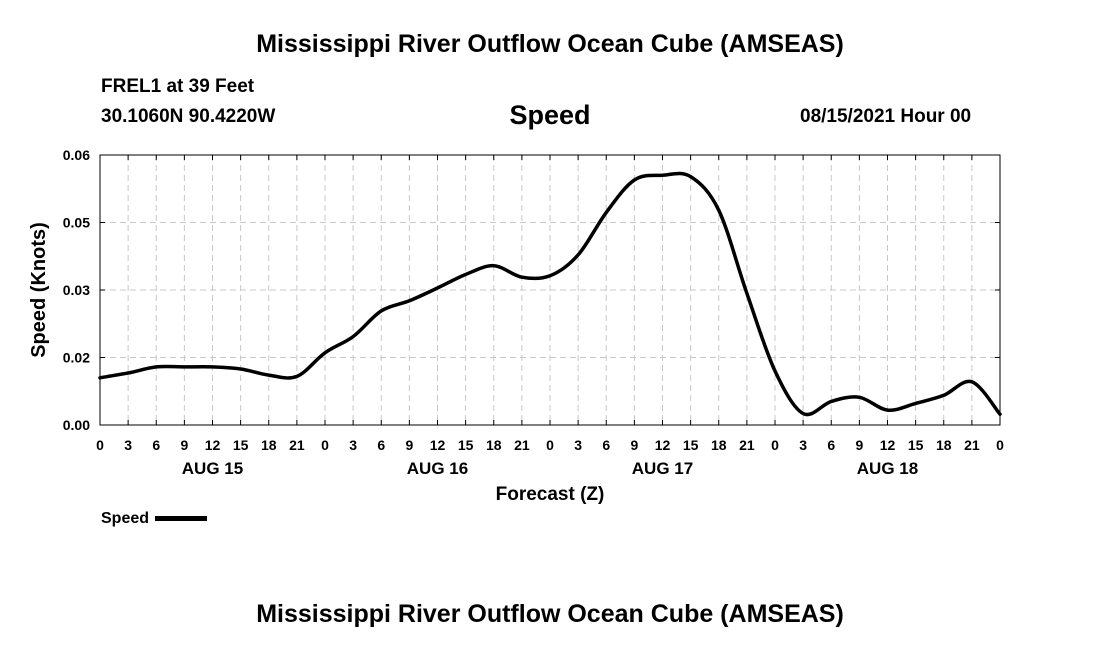  Describe the element at coordinates (76, 425) in the screenshot. I see `y-tick-label: 0.00` at that location.